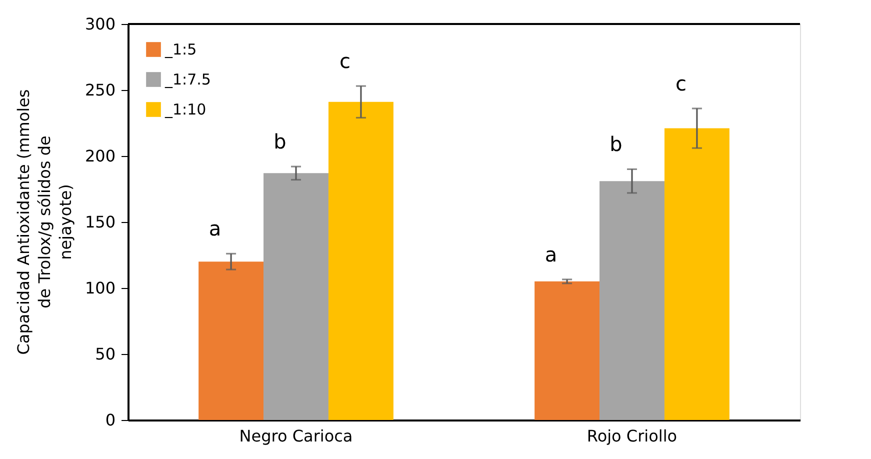  What do you see at coordinates (100, 24) in the screenshot?
I see `y-tick-label: 300` at bounding box center [100, 24].